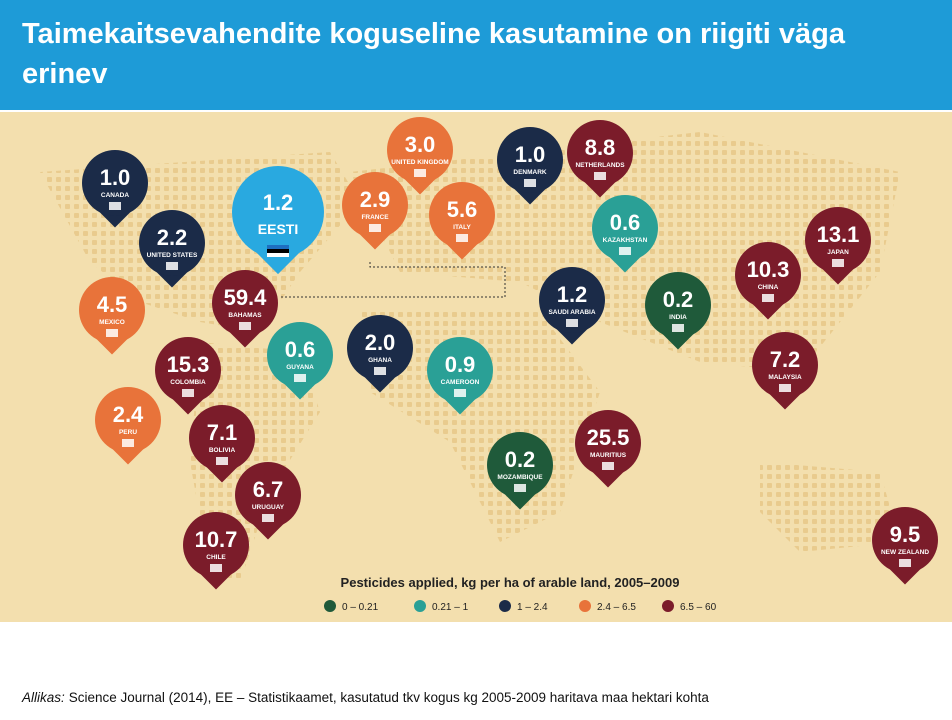 This screenshot has height=720, width=952. What do you see at coordinates (532, 607) in the screenshot?
I see `legend-label: 1 – 2.4` at bounding box center [532, 607].